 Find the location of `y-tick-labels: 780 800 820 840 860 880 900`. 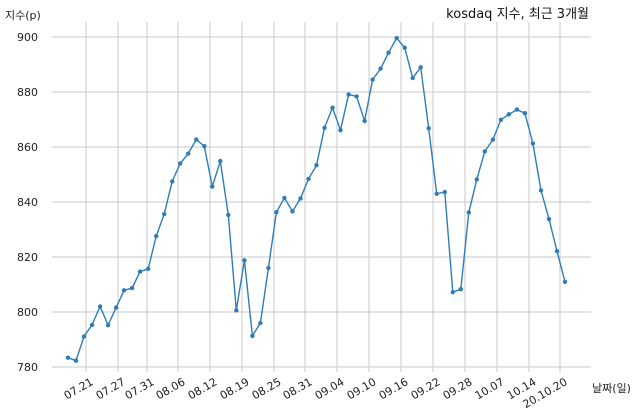

y-tick-labels: 780 800 820 840 860 880 900 is located at coordinates (27, 202).